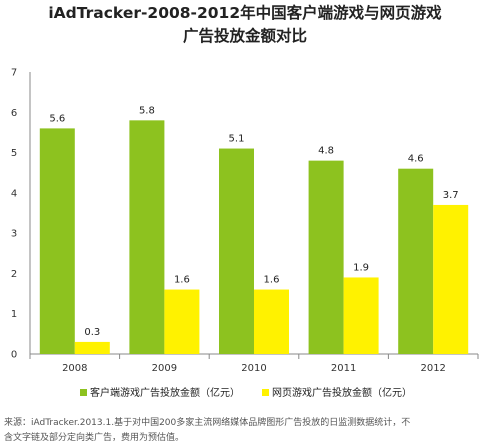 This screenshot has height=444, width=490. Describe the element at coordinates (326, 151) in the screenshot. I see `data-label: 4.8` at that location.